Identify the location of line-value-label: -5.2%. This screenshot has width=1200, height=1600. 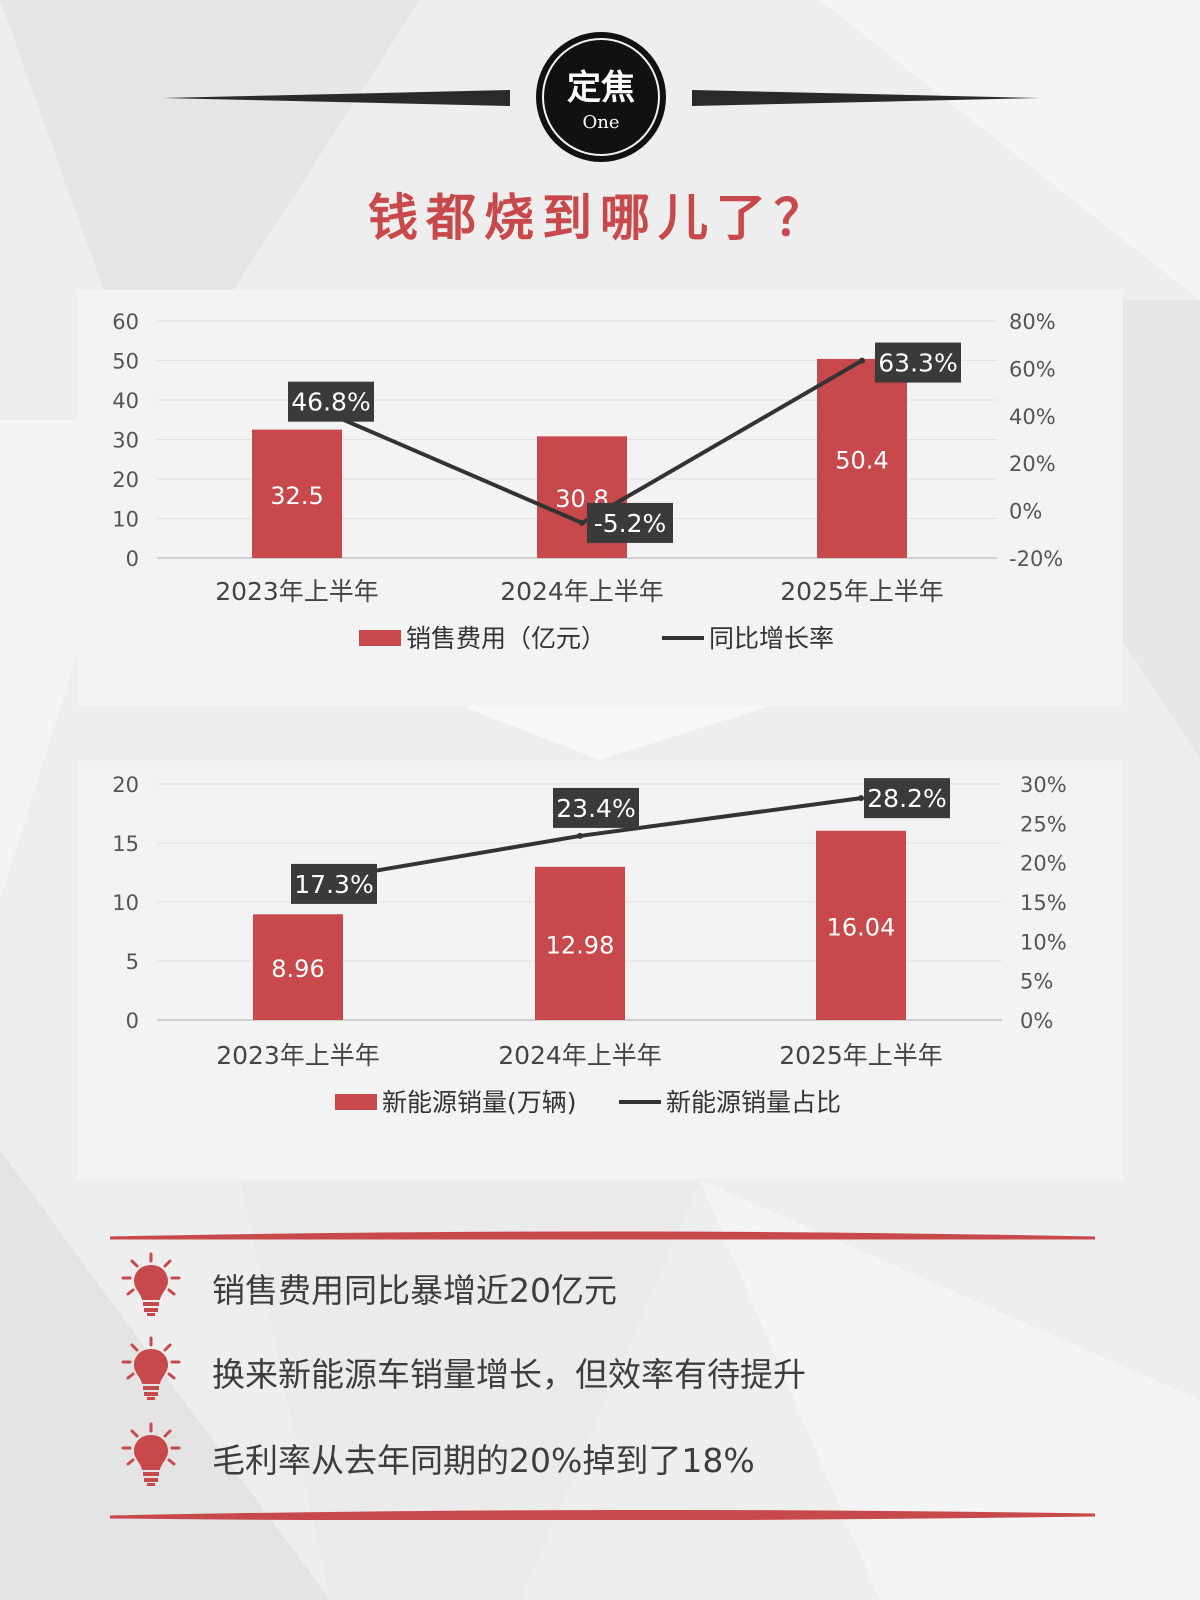
(630, 523).